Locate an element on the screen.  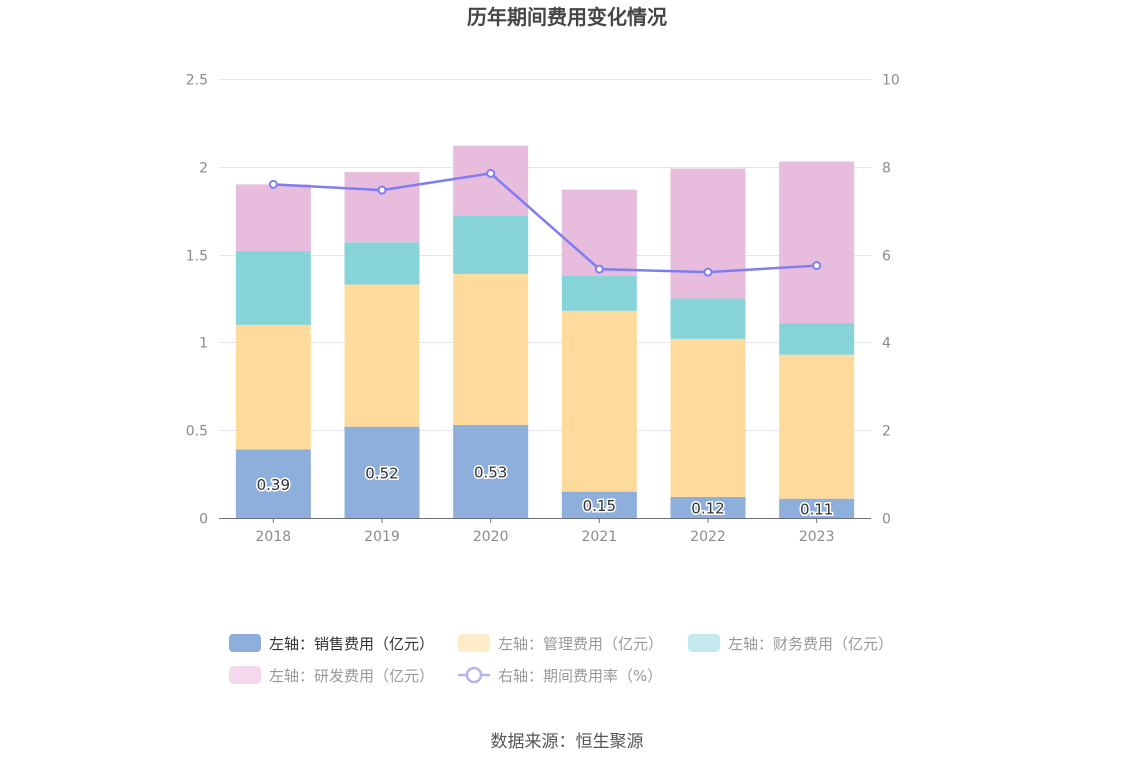
y-right-tick-label: 0 is located at coordinates (886, 520).